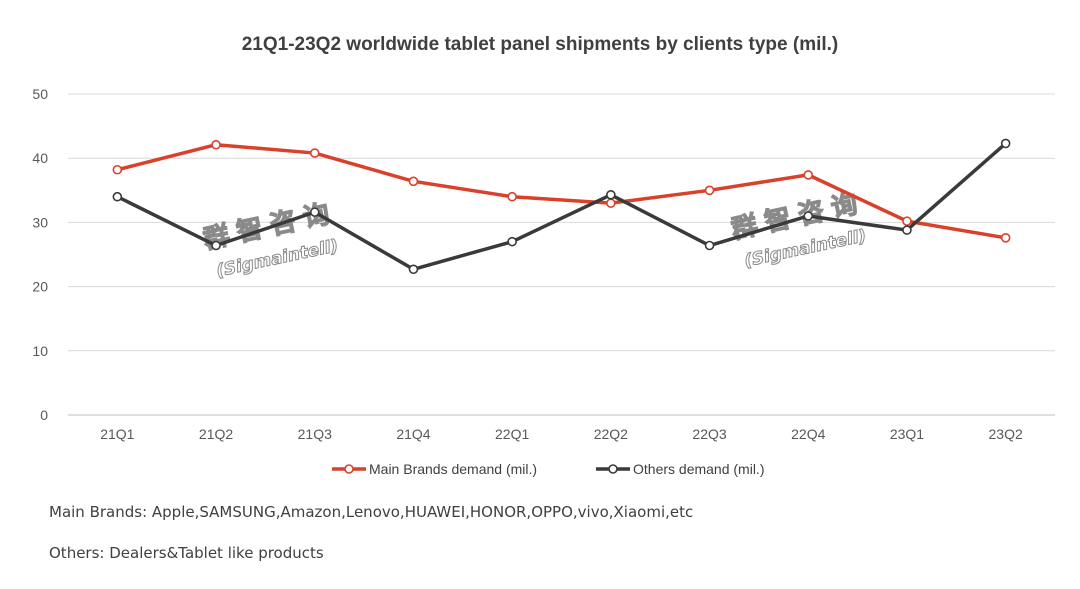  What do you see at coordinates (40, 158) in the screenshot?
I see `y-tick-label: 40` at bounding box center [40, 158].